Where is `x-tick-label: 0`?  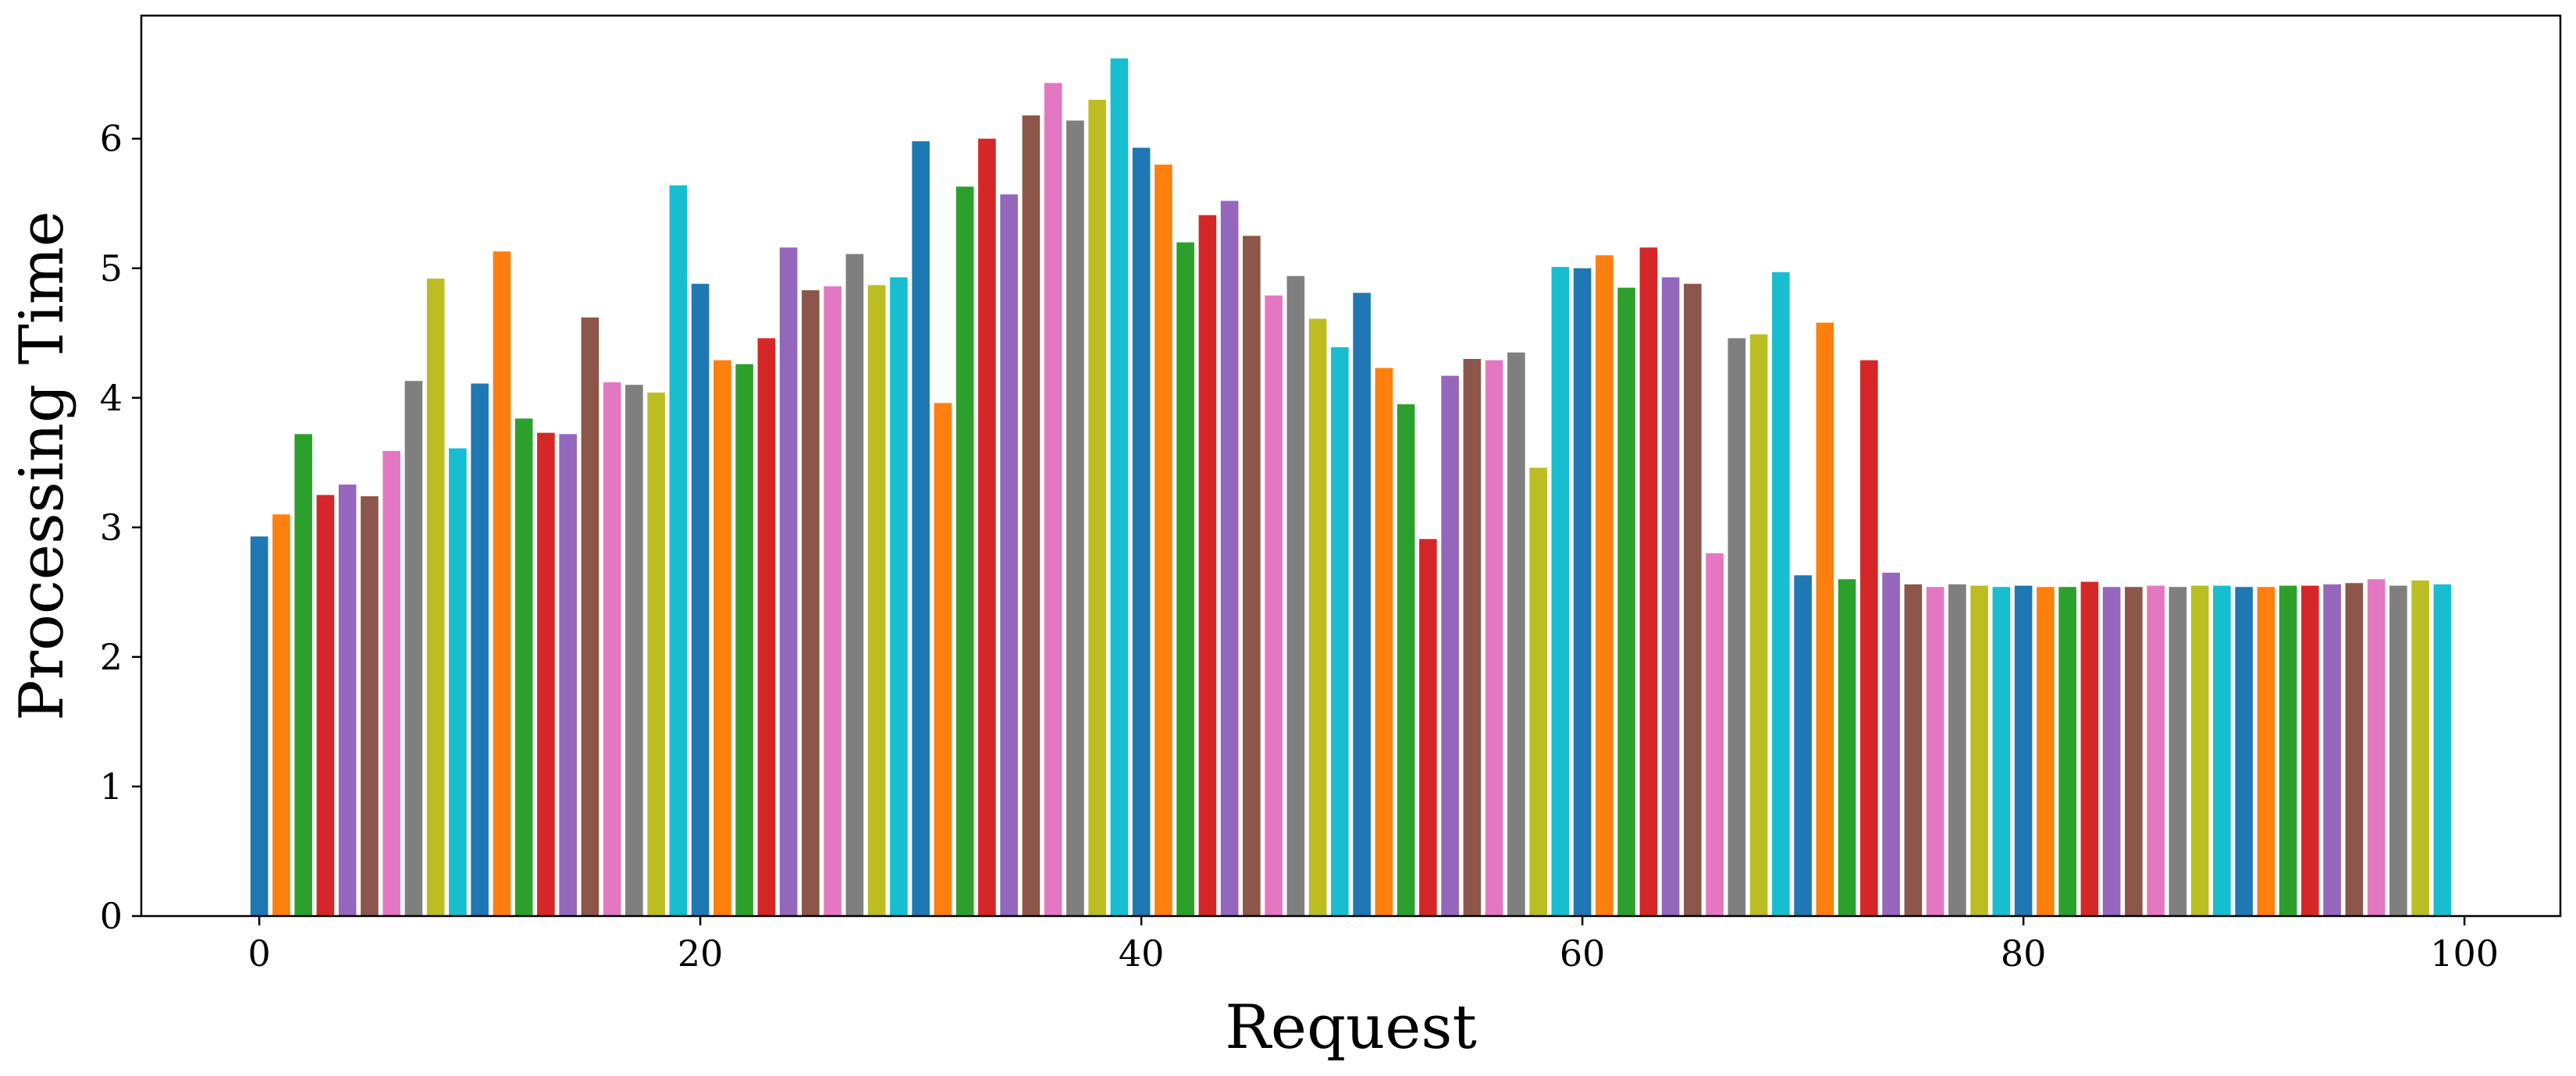
x-tick-label: 0 is located at coordinates (258, 953).